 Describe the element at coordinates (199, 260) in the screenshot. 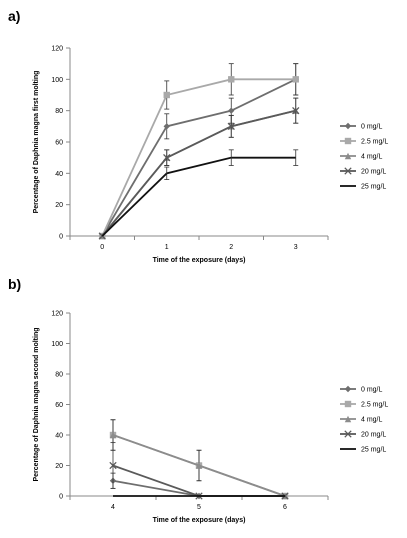

I see `chart-a-x-axis-title: Time of the exposure (days)` at that location.